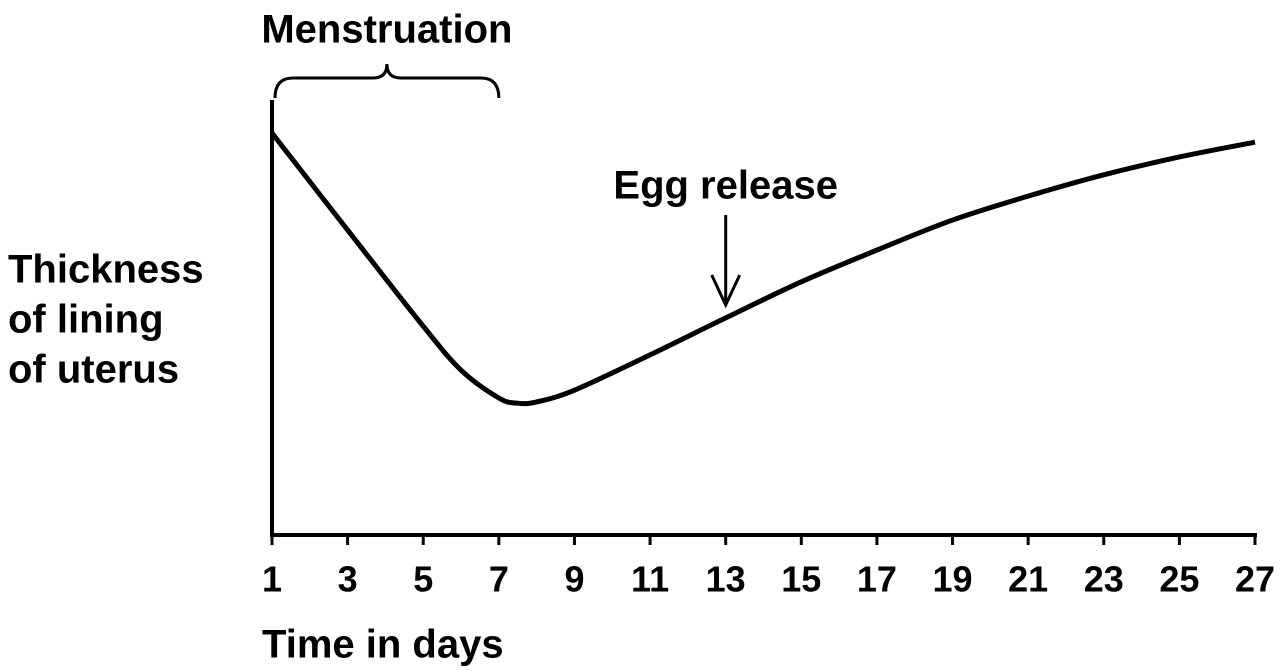  Describe the element at coordinates (1179, 579) in the screenshot. I see `x-tick-label: 25` at that location.